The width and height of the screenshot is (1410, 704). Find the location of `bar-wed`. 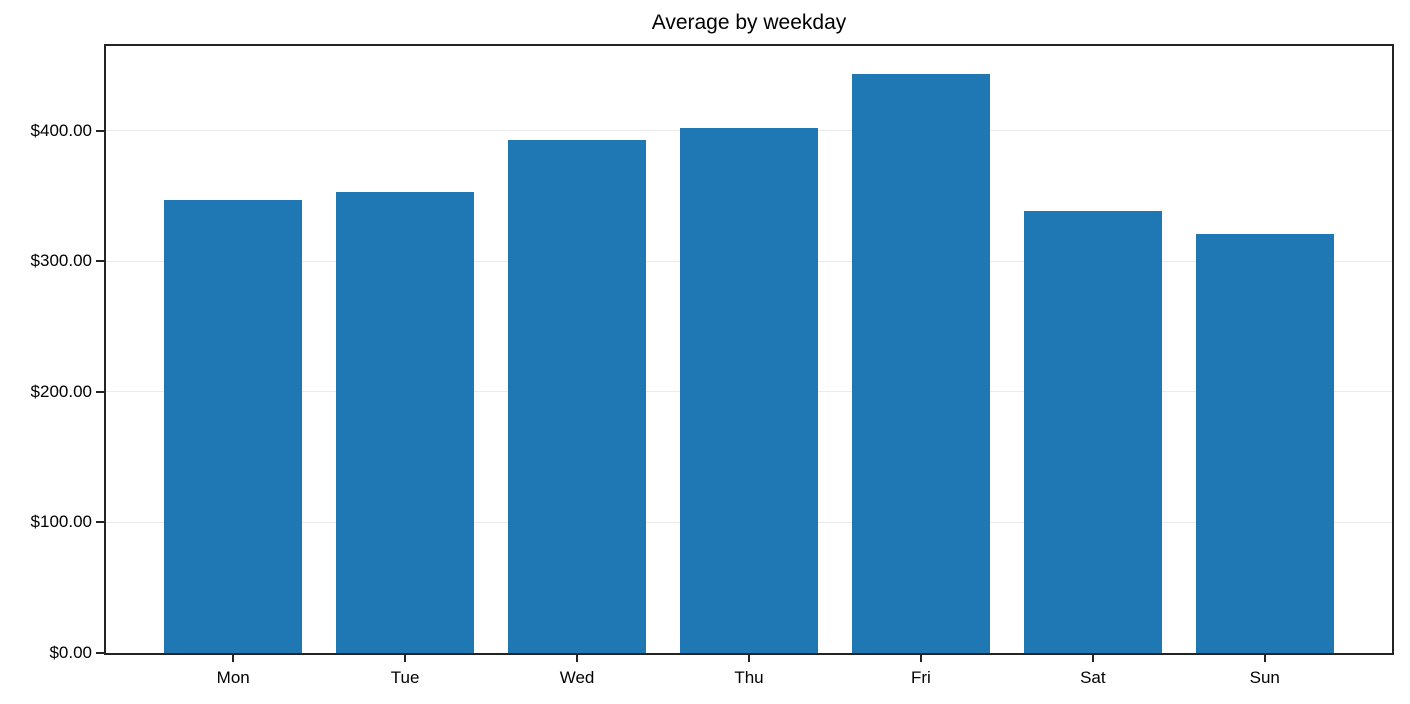

bar-wed is located at coordinates (577, 396).